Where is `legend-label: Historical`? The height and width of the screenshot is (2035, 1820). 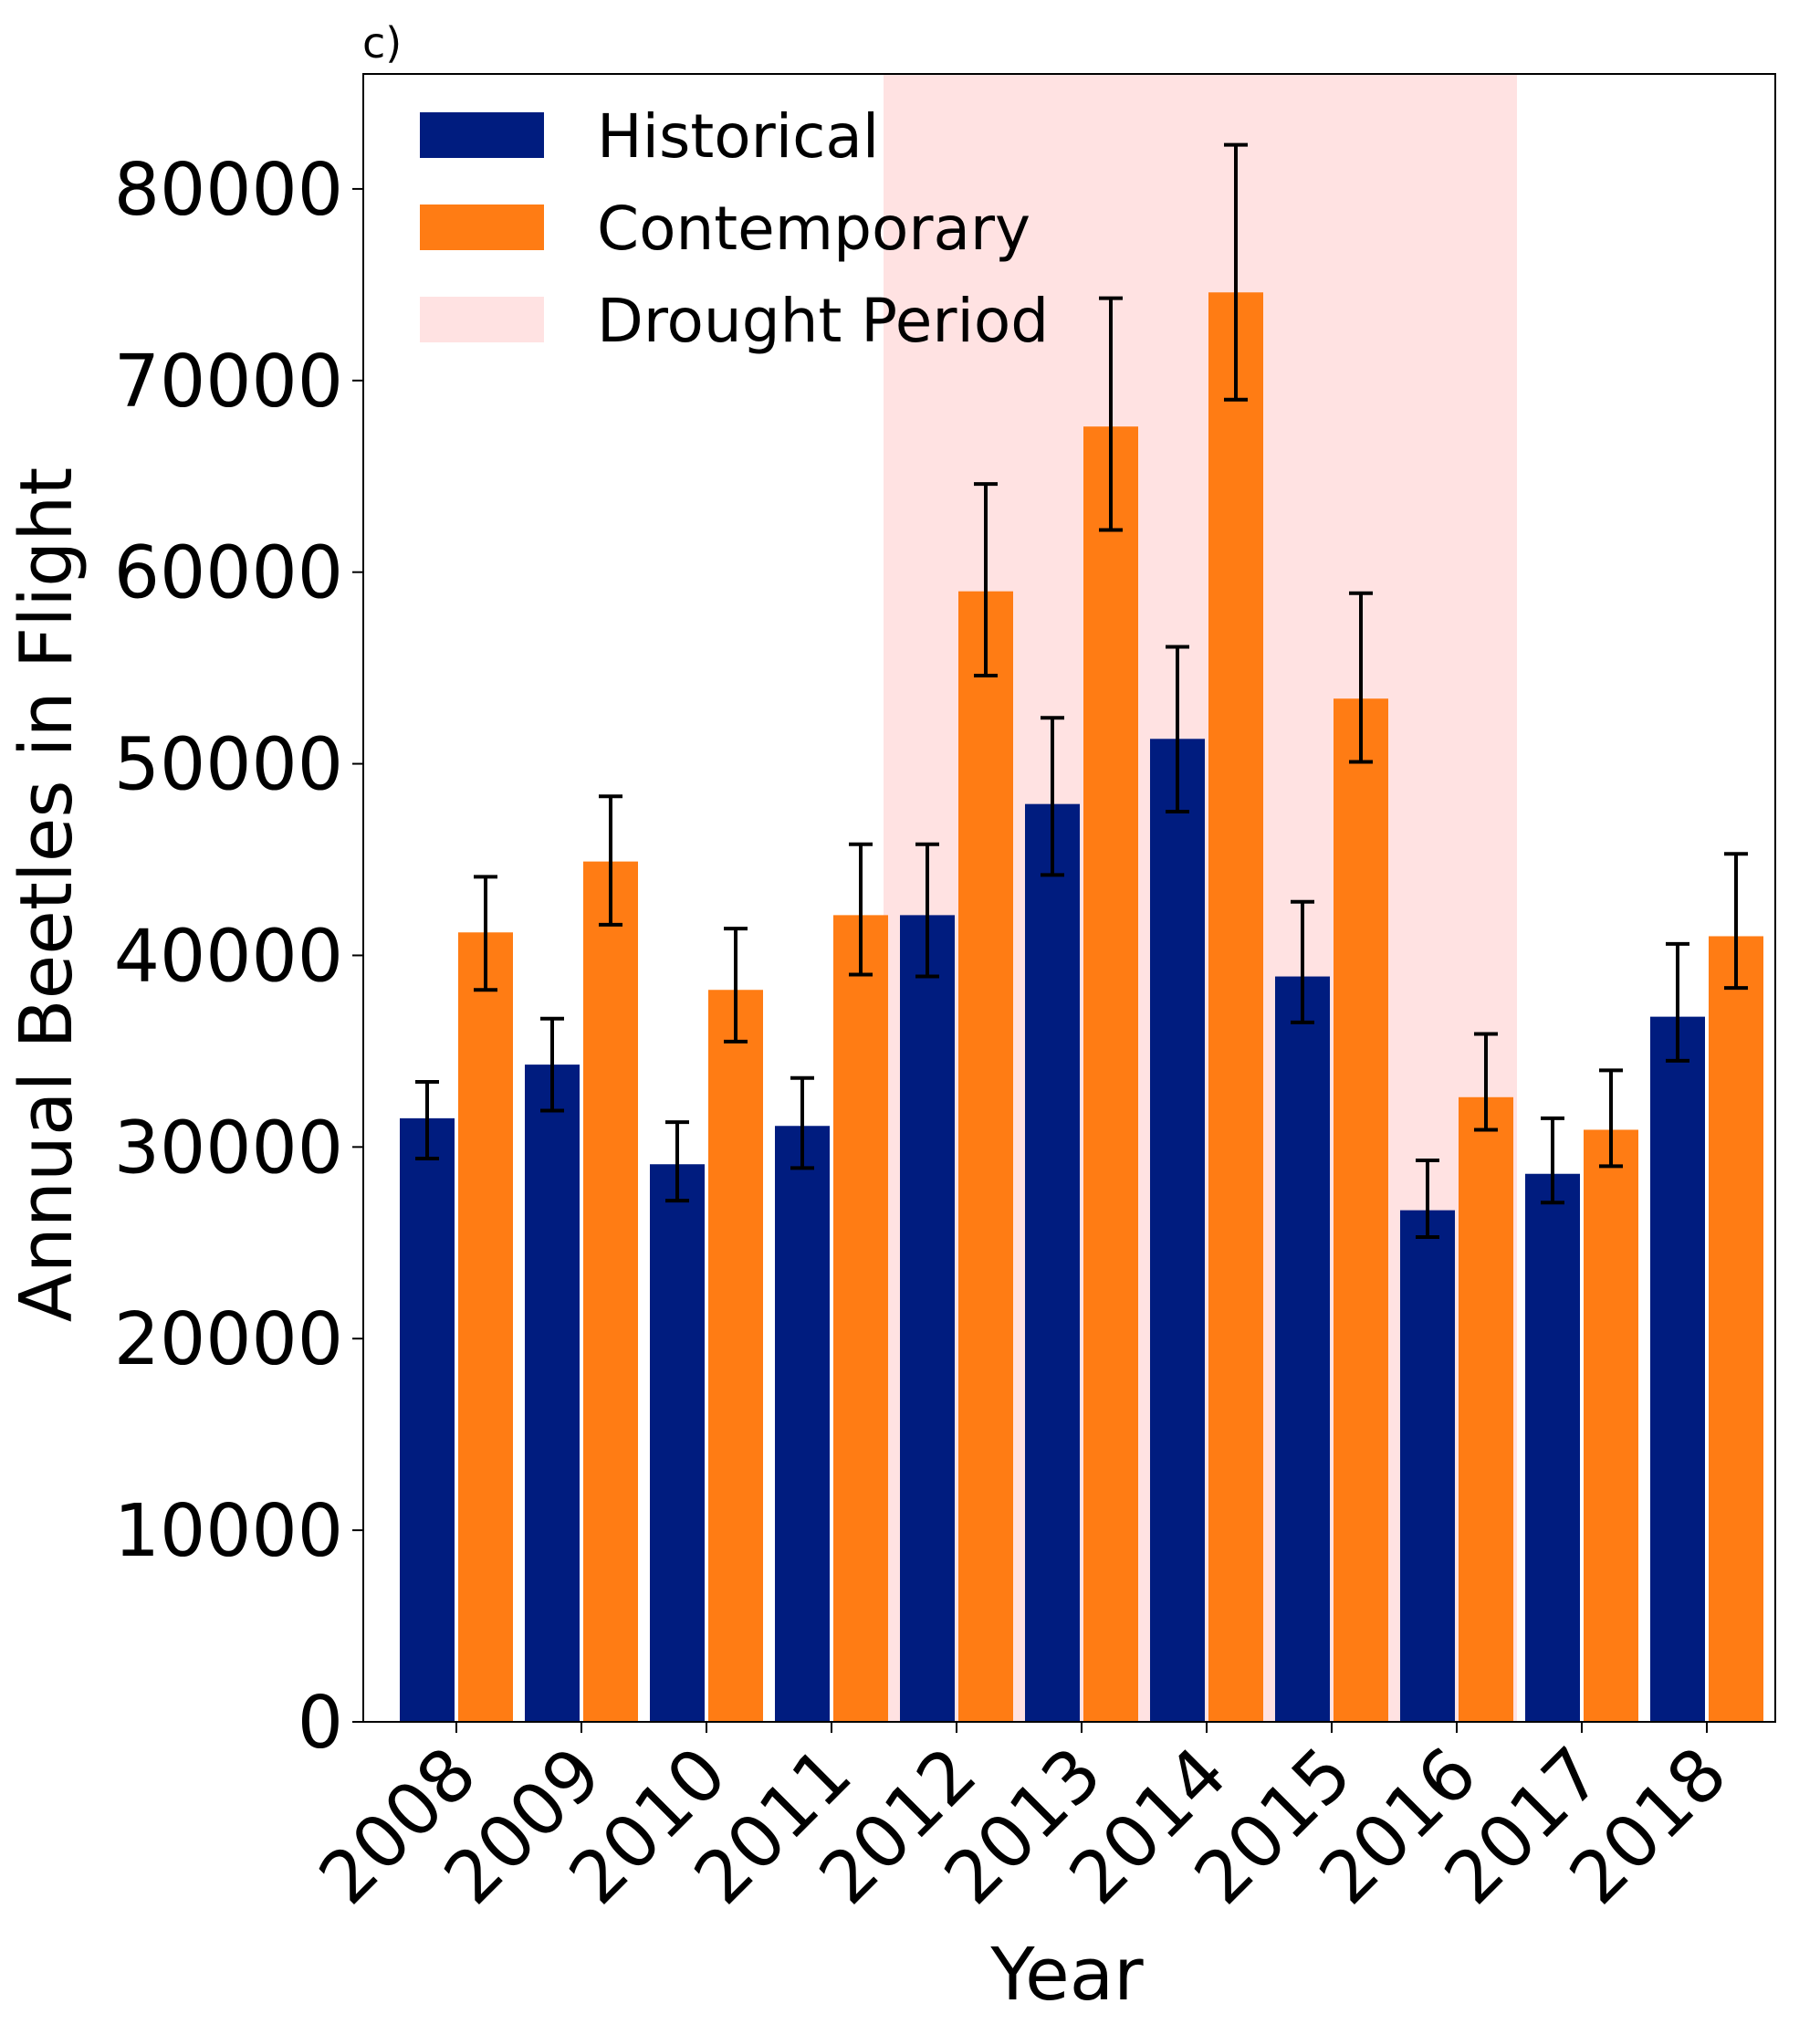 legend-label: Historical is located at coordinates (738, 136).